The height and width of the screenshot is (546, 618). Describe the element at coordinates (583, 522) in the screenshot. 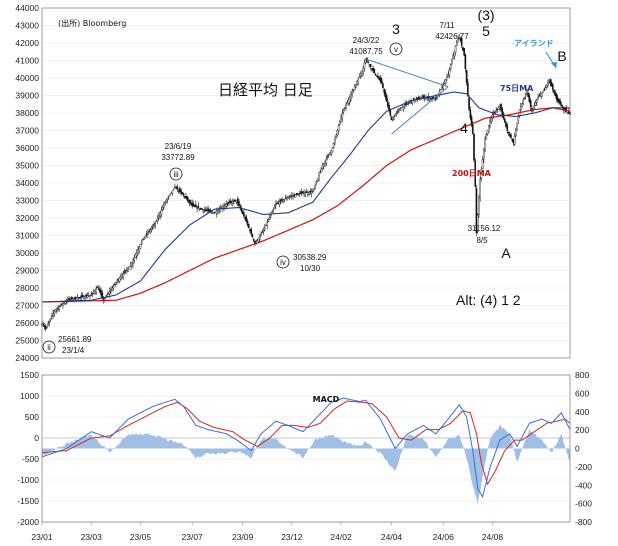

I see `macd-right-axis-tick-label: -800` at that location.